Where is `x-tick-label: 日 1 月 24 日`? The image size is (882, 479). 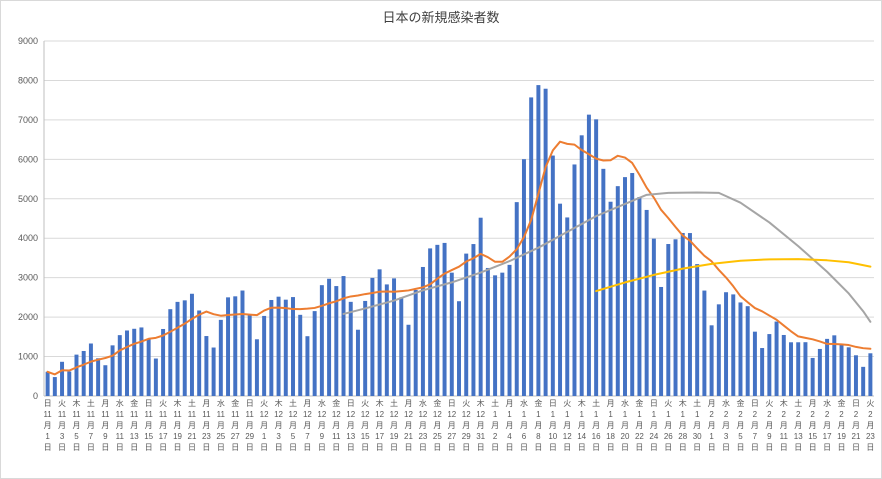 x-tick-label: 日 1 月 24 日 is located at coordinates (653, 425).